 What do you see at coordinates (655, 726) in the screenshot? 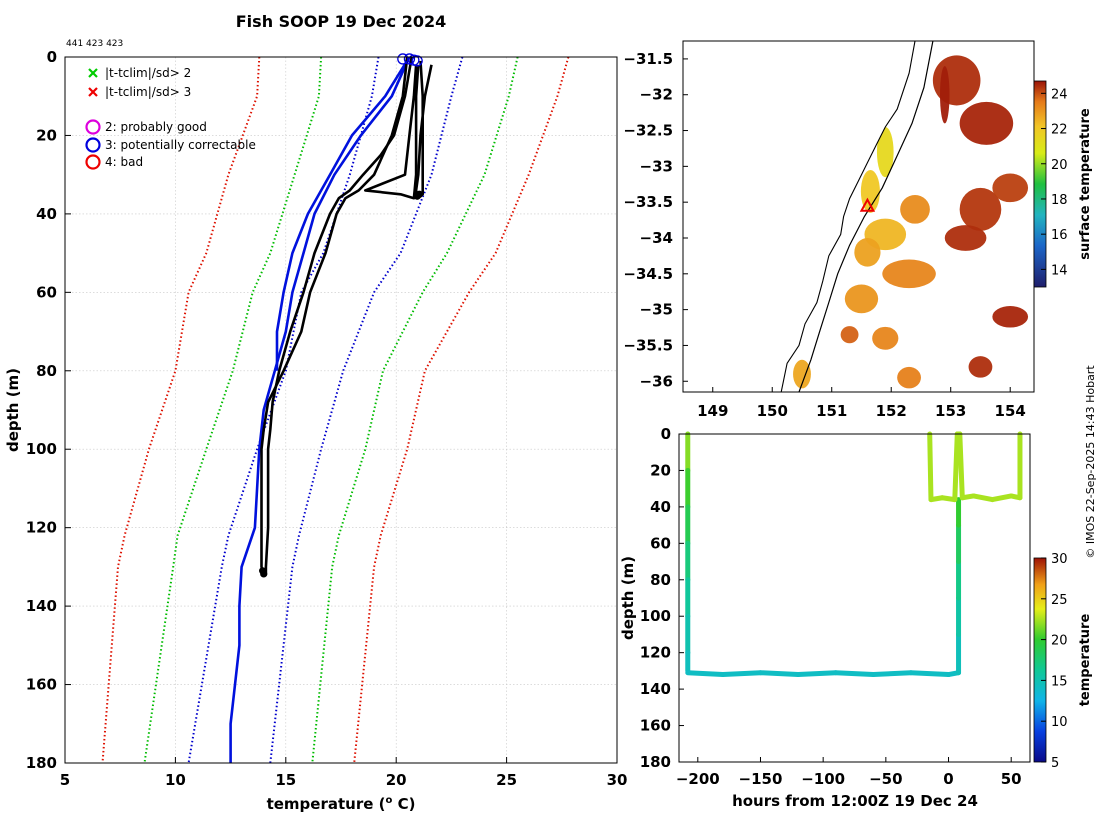
I see `time-depth-ytick-label: 160` at bounding box center [655, 726].